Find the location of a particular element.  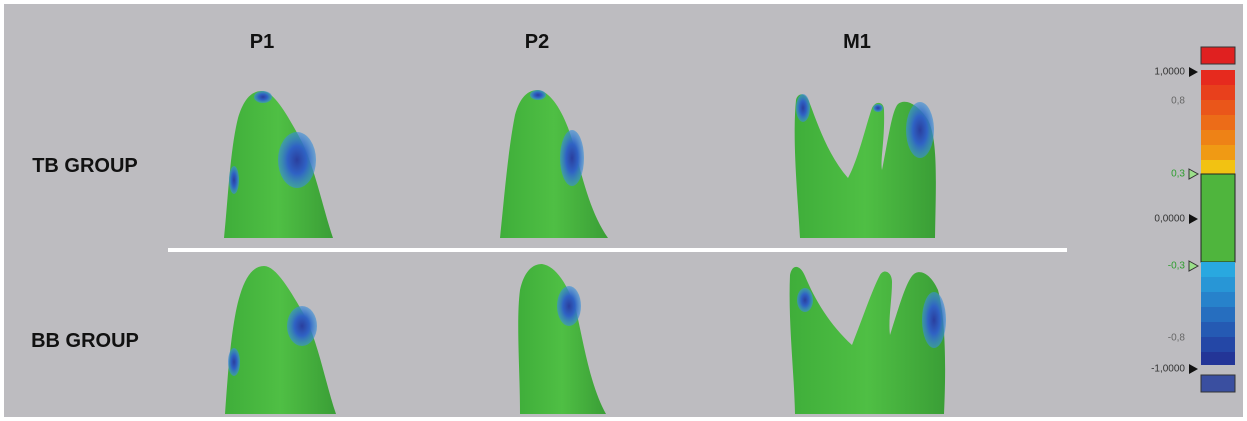

scale-label: -0,3 is located at coordinates (1177, 266).